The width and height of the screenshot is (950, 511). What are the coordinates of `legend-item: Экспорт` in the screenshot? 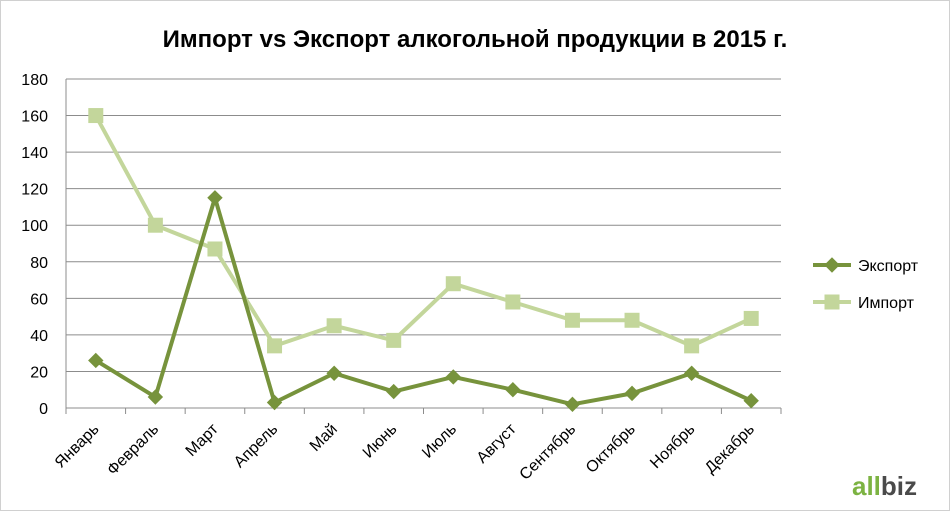 It's located at (866, 266).